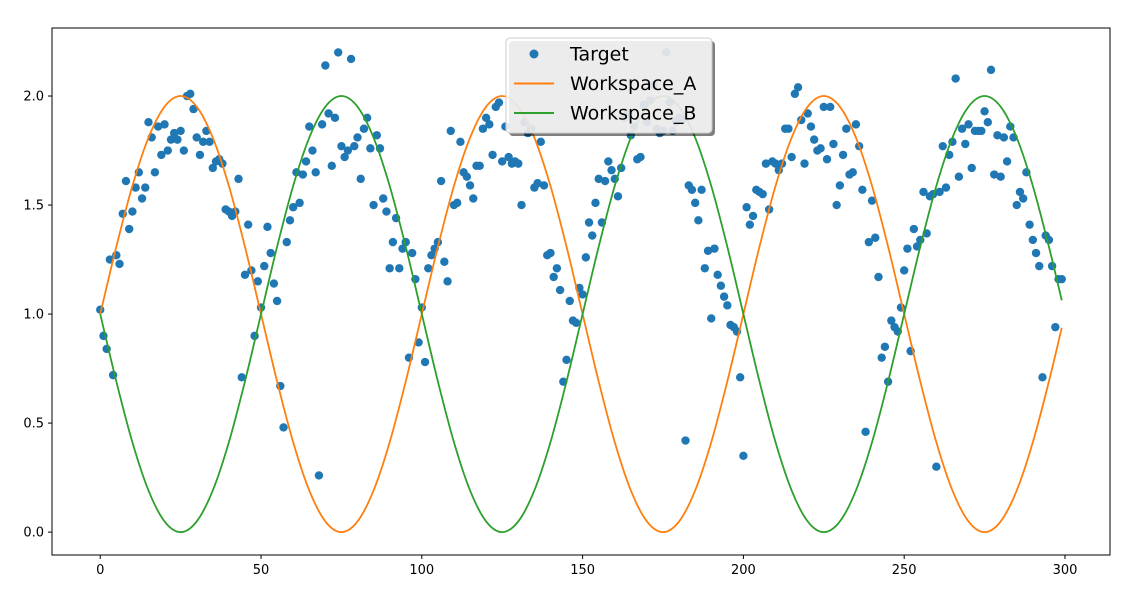  What do you see at coordinates (33, 315) in the screenshot?
I see `y-tick-label: 1.0` at bounding box center [33, 315].